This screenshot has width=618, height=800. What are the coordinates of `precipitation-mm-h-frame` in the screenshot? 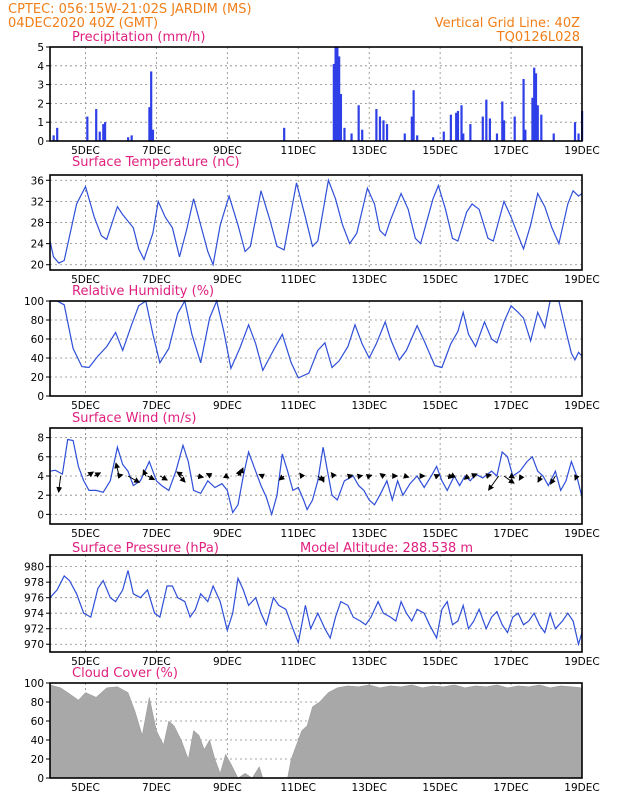 It's located at (316, 94).